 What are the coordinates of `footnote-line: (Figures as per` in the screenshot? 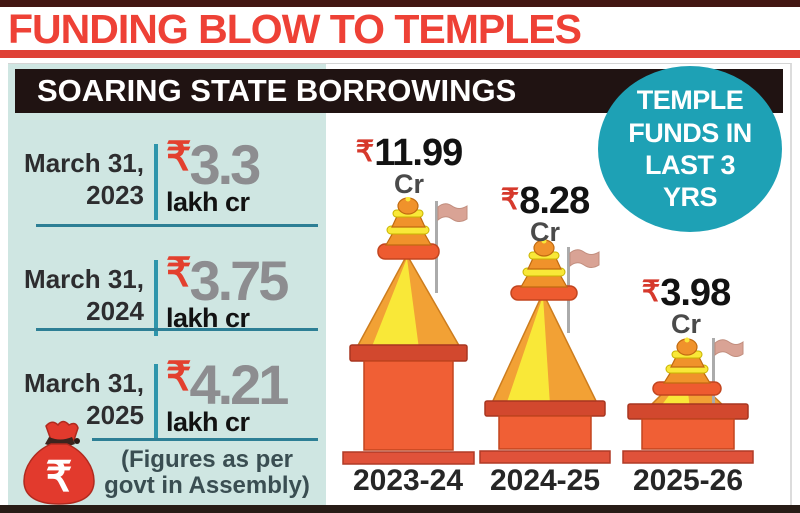 It's located at (207, 459).